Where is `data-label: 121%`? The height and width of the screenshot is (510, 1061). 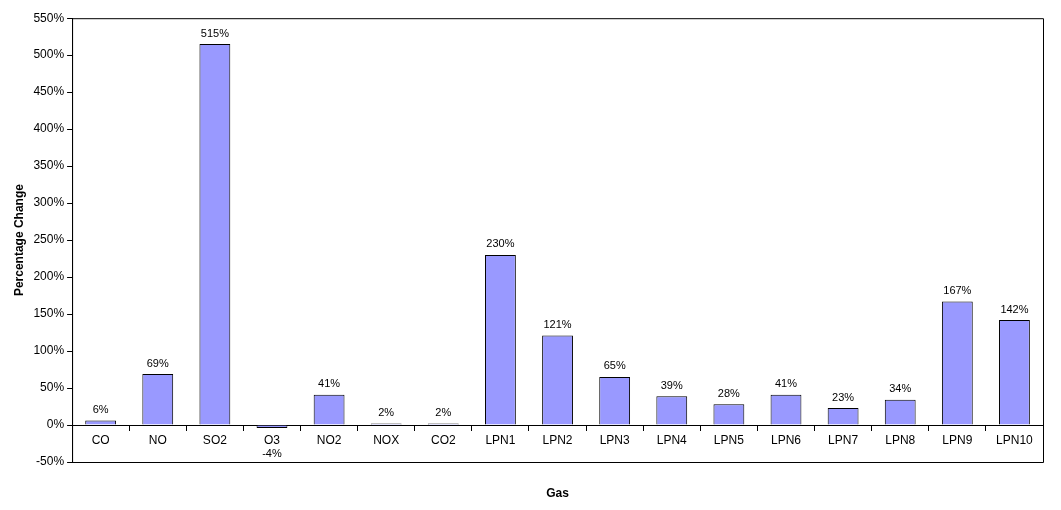 data-label: 121% is located at coordinates (557, 324).